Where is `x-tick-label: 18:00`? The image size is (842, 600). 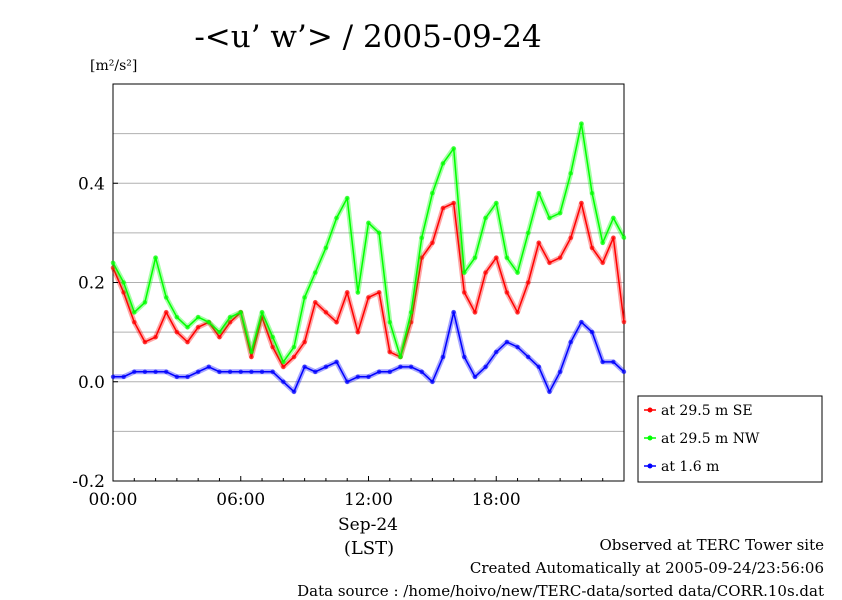
x-tick-label: 18:00 is located at coordinates (496, 500).